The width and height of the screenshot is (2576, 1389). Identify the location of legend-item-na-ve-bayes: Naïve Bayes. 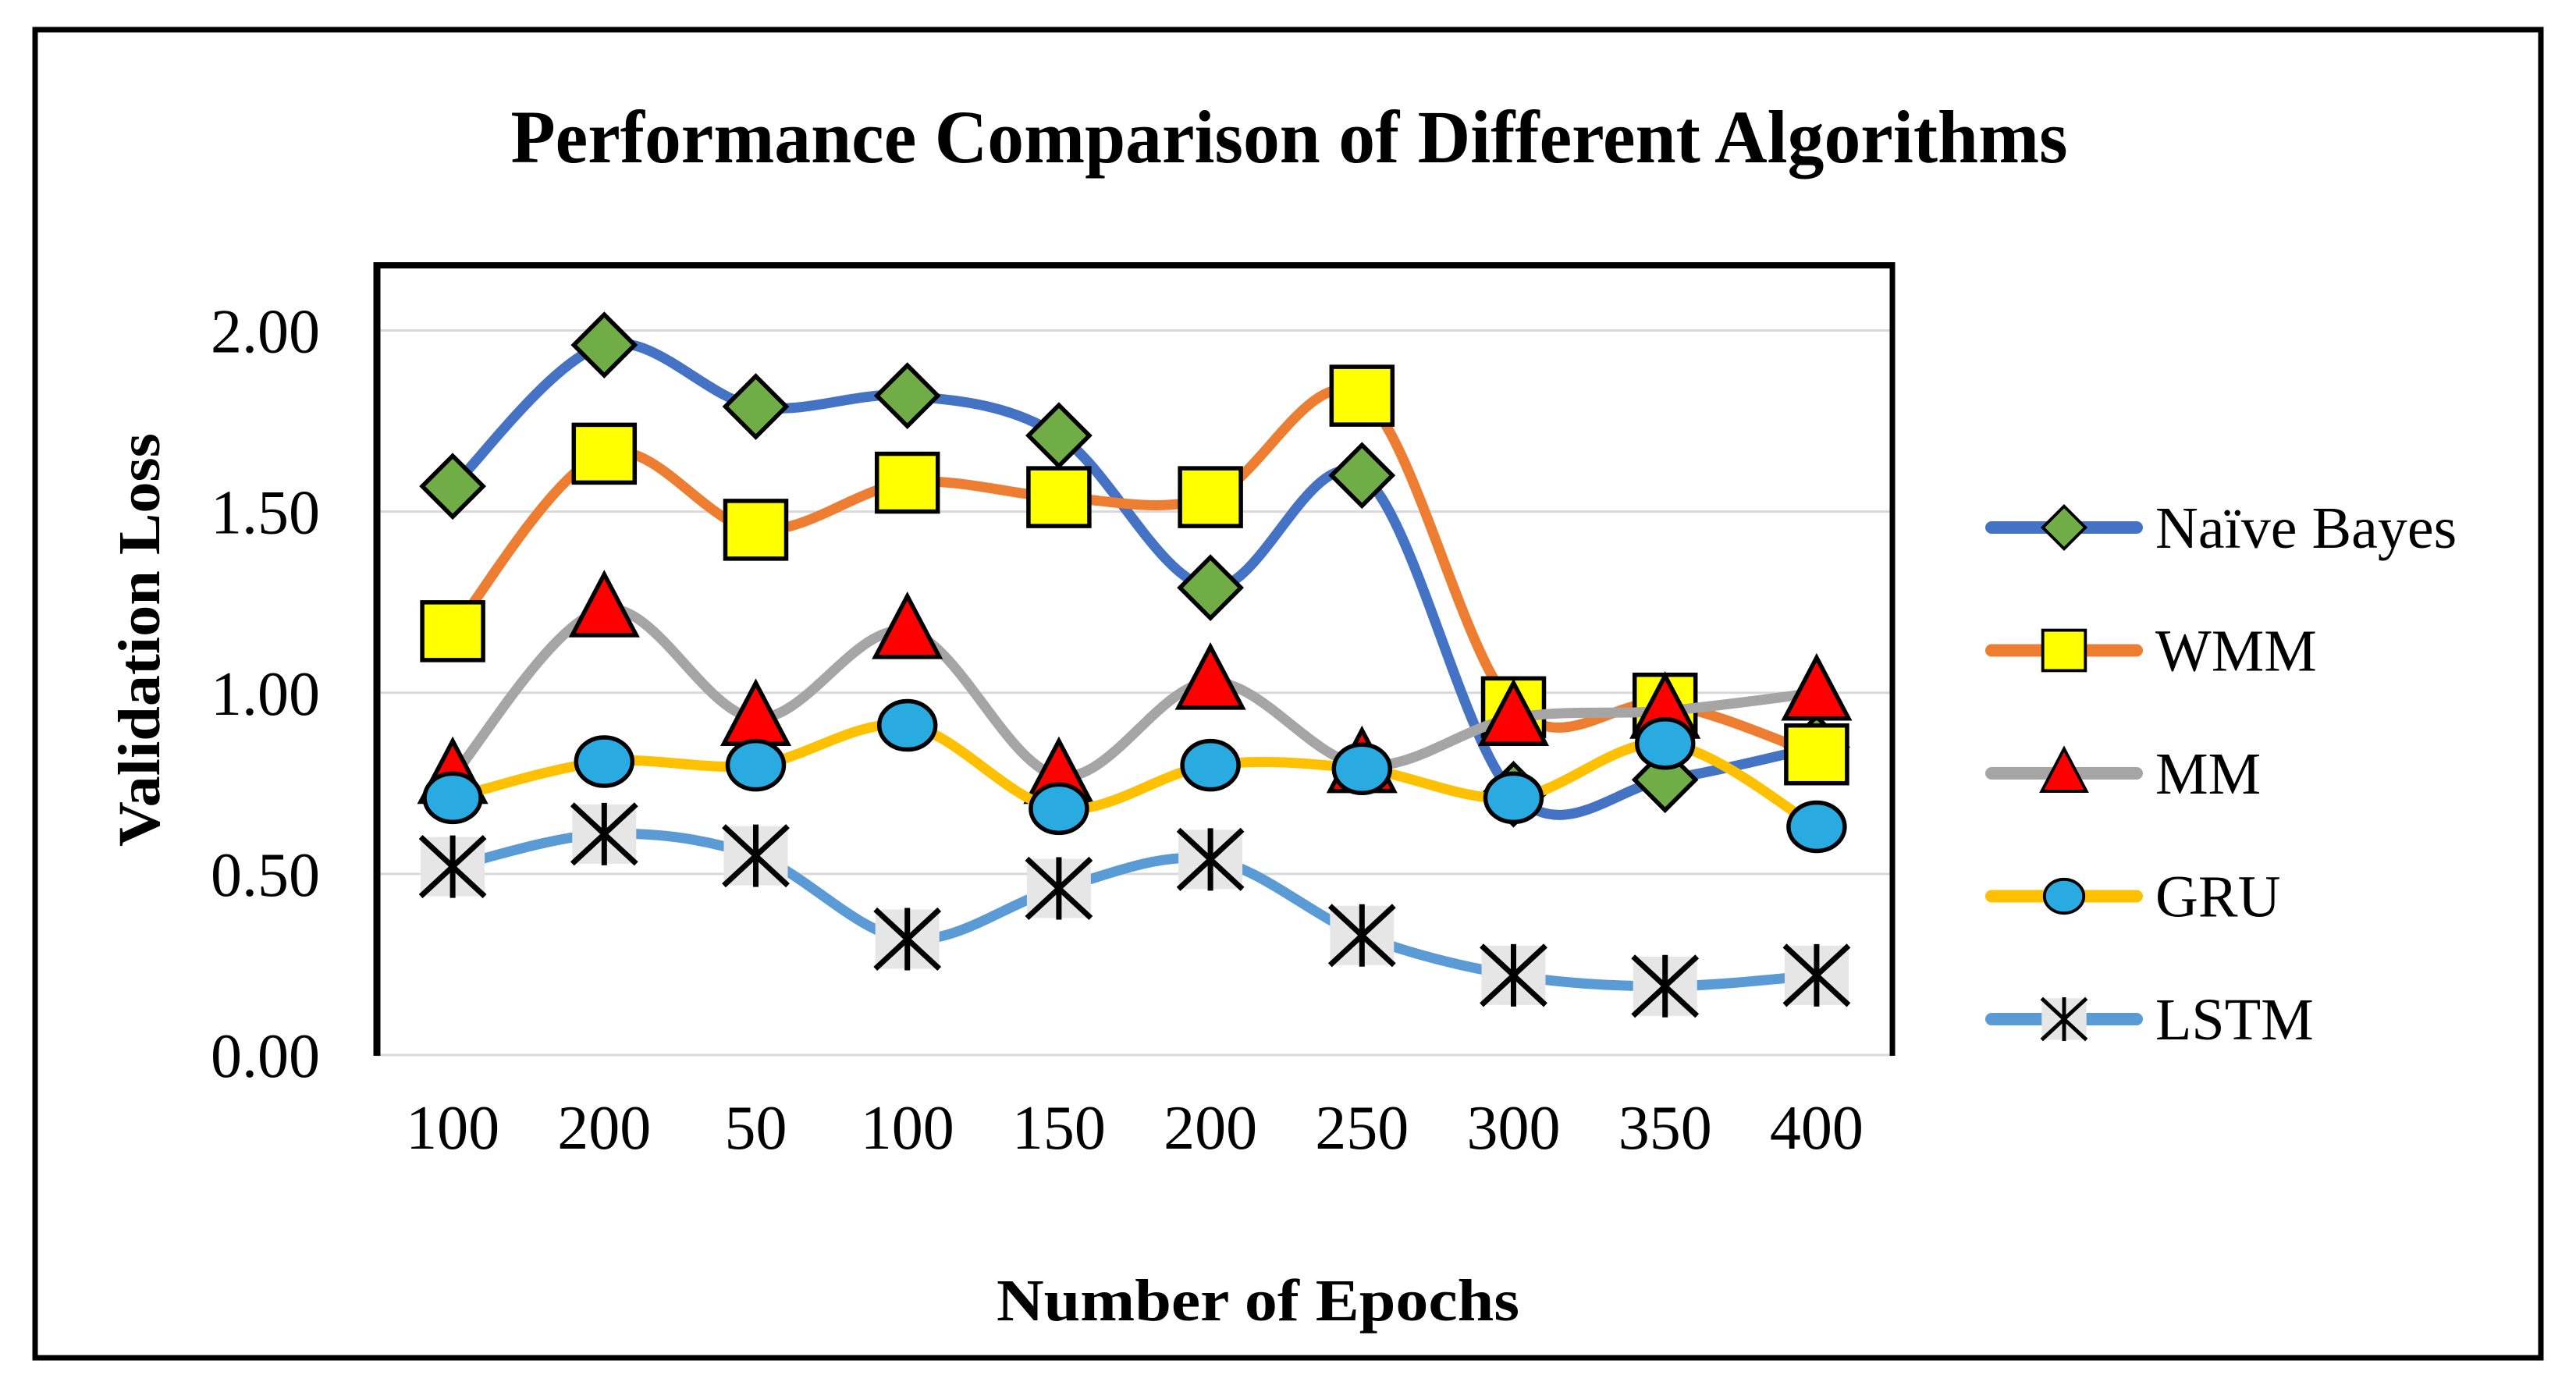
(2221, 529).